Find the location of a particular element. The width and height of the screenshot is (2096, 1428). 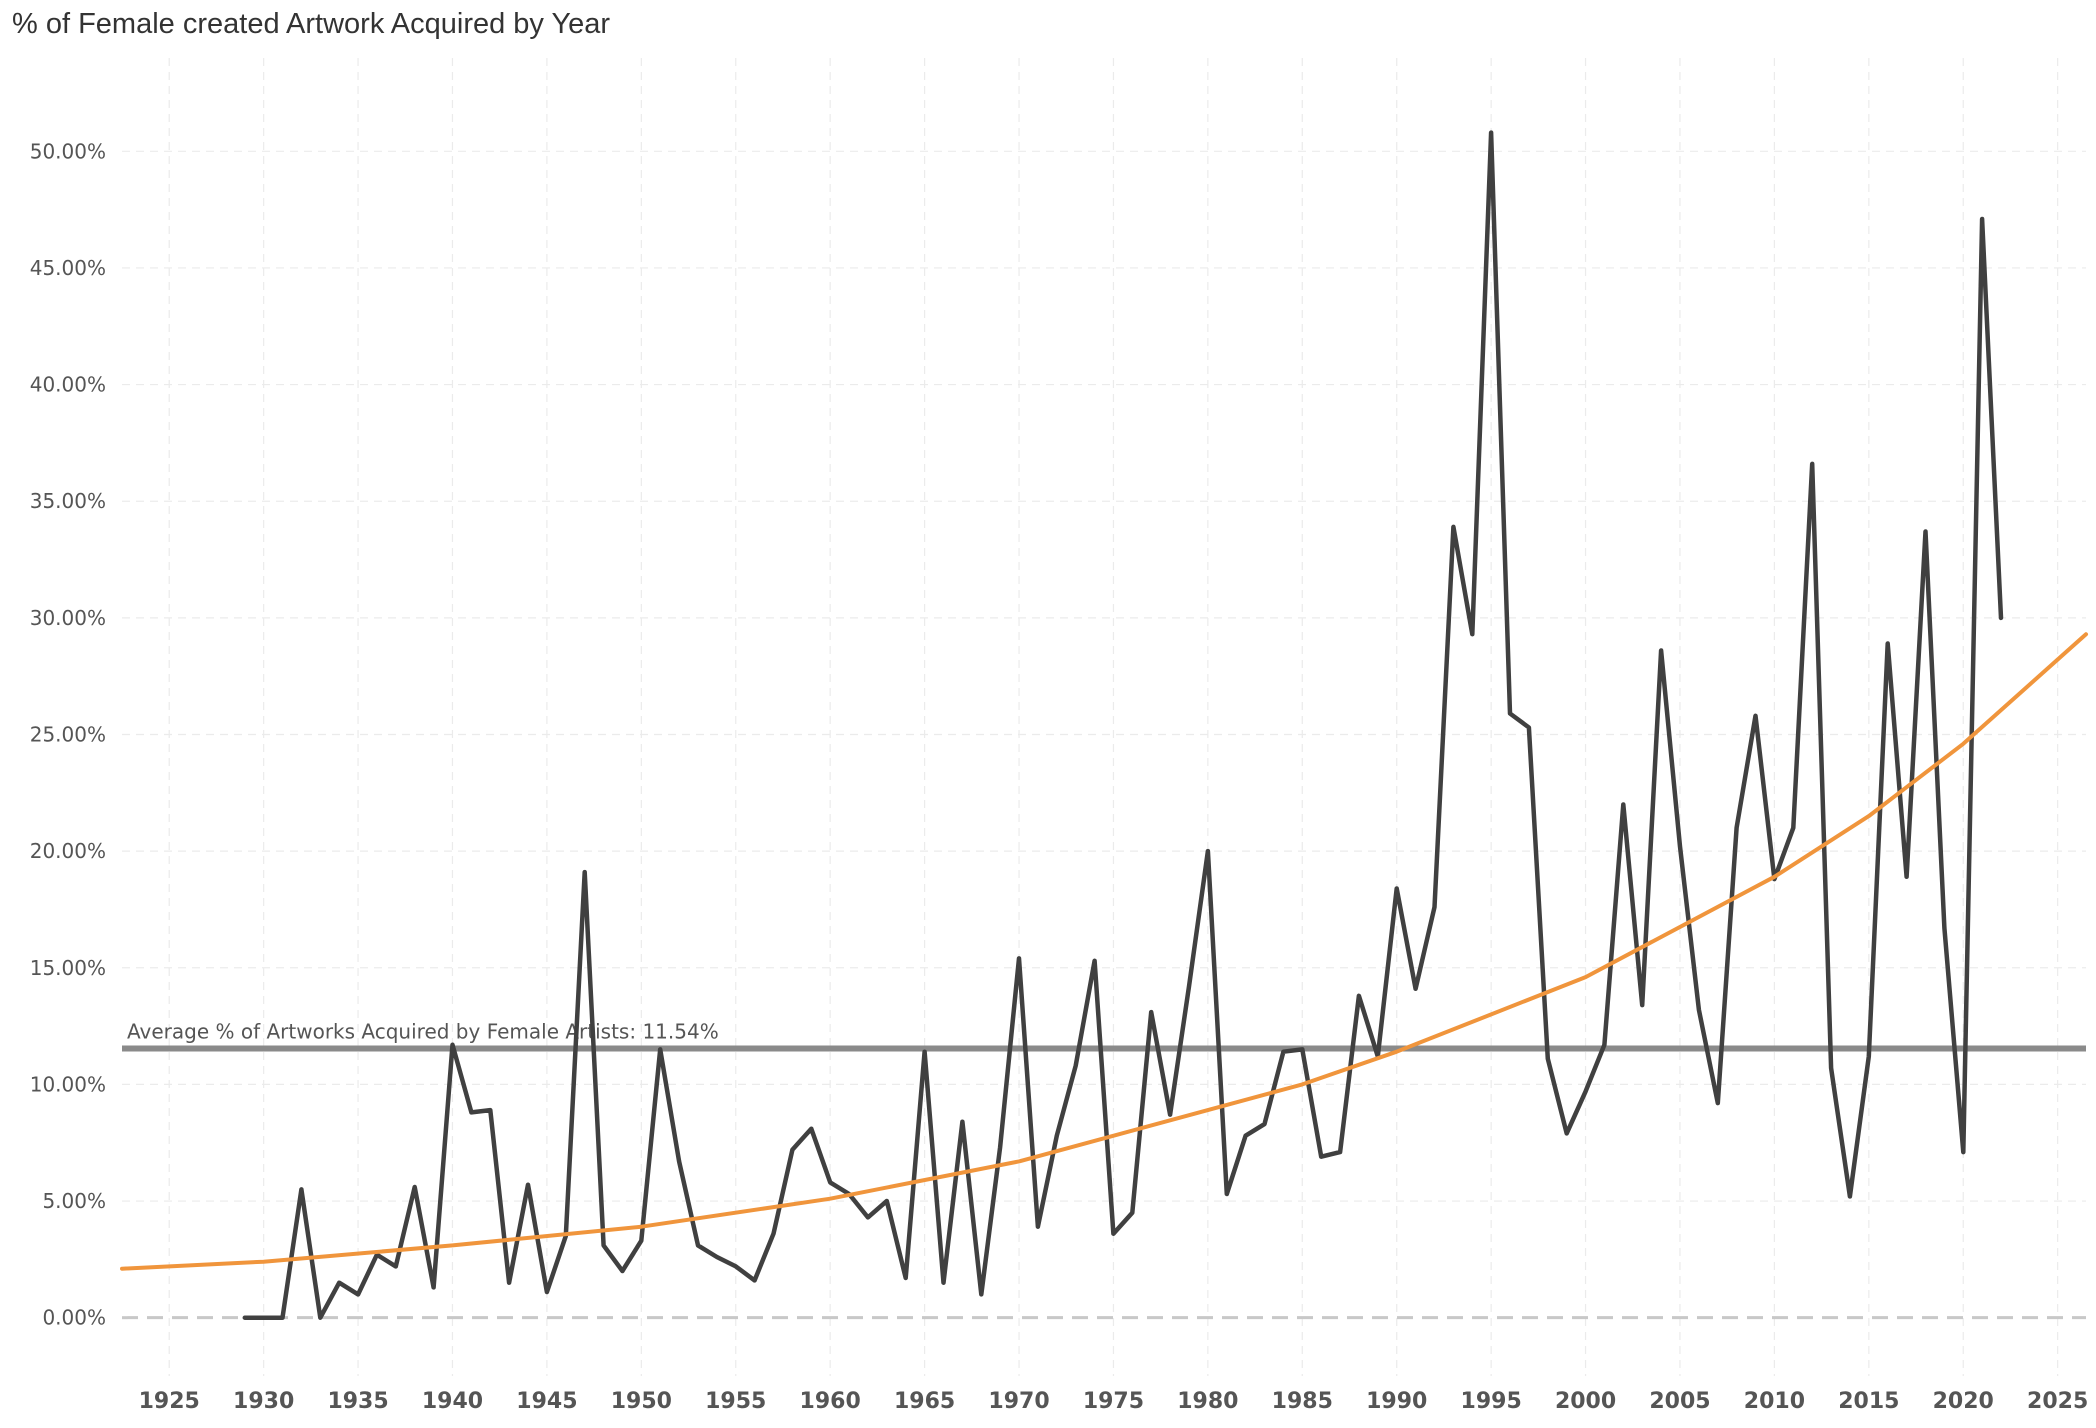

x-tick-label-2010: 2010 is located at coordinates (1774, 1401).